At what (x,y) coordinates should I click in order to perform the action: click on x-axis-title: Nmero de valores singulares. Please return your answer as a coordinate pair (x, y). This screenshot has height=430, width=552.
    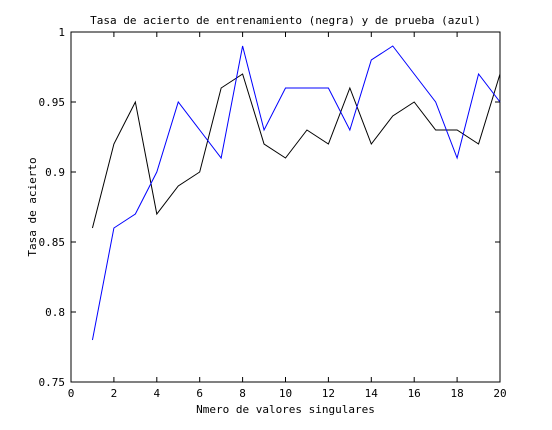
    Looking at the image, I should click on (285, 409).